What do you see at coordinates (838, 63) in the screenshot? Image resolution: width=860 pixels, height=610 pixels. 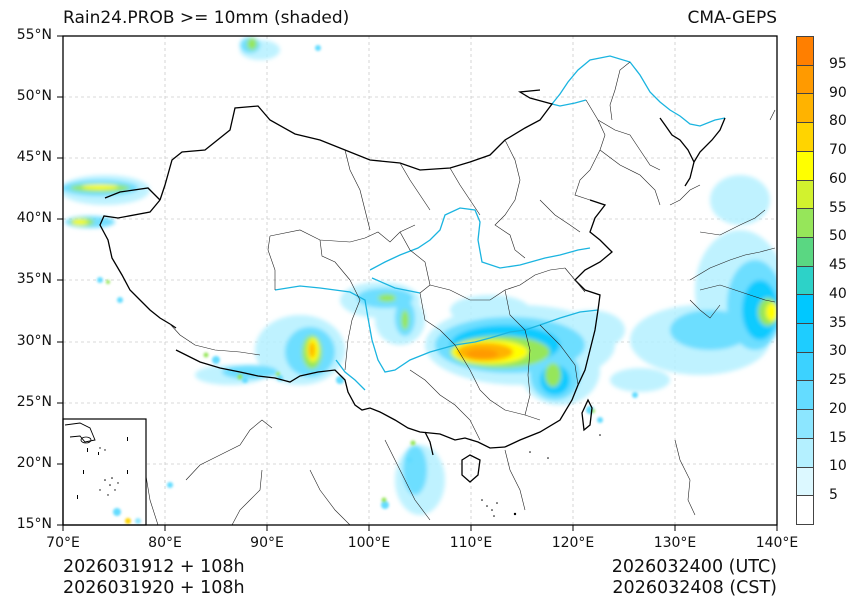 I see `colorbar-label: 95` at bounding box center [838, 63].